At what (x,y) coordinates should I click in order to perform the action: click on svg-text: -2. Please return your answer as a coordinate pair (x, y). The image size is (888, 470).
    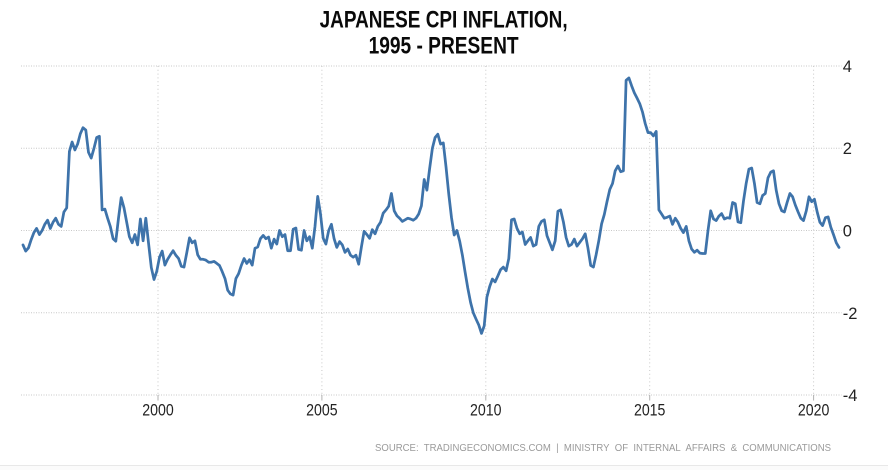
    Looking at the image, I should click on (850, 314).